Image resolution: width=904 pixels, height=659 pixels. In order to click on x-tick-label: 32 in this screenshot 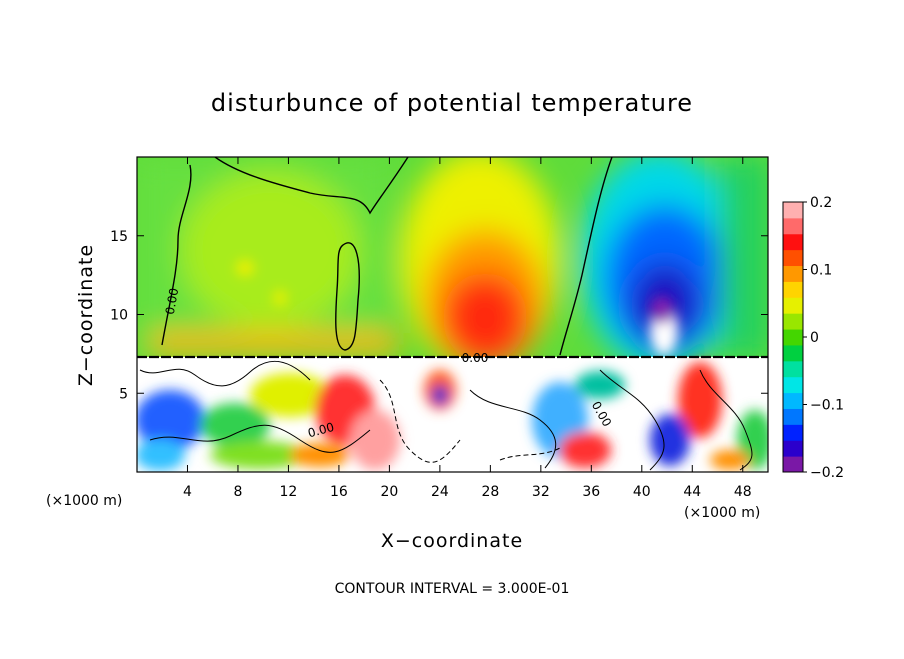, I will do `click(541, 492)`.